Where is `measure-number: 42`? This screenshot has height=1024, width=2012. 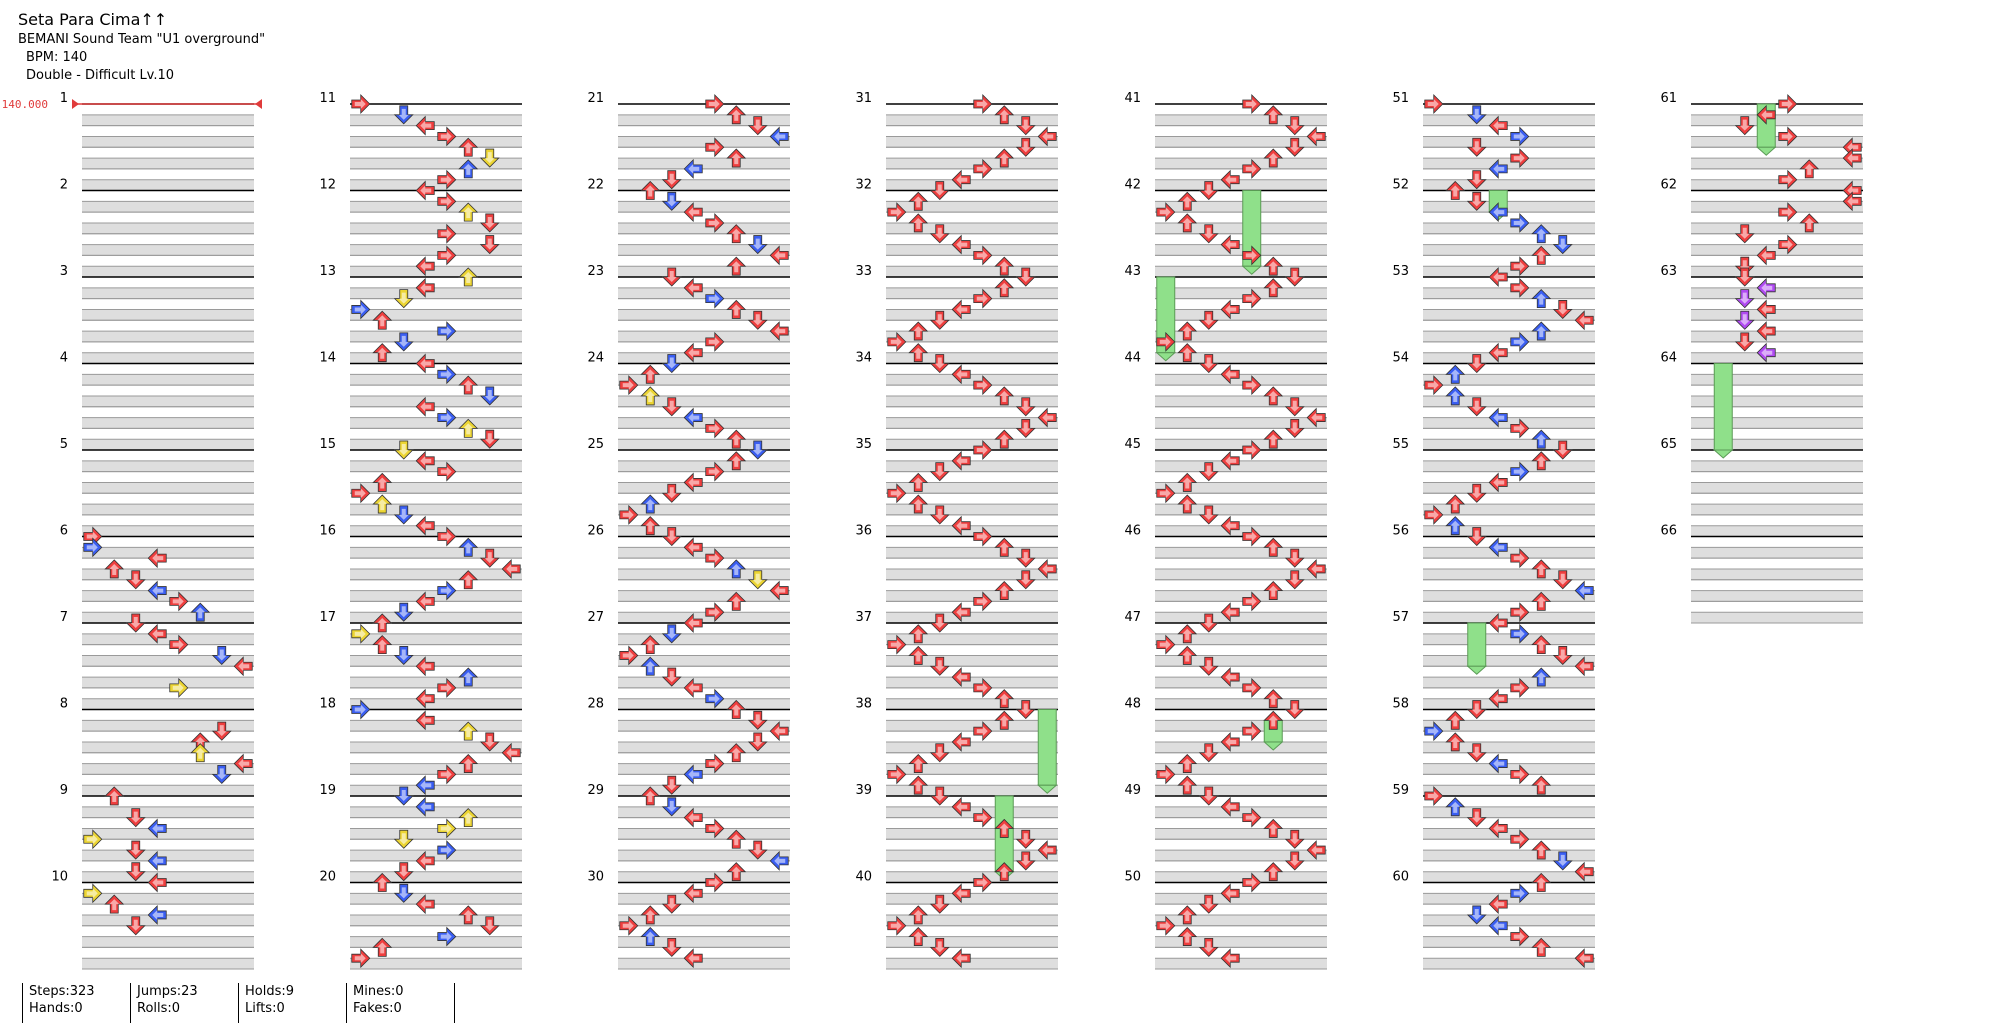 measure-number: 42 is located at coordinates (1132, 185).